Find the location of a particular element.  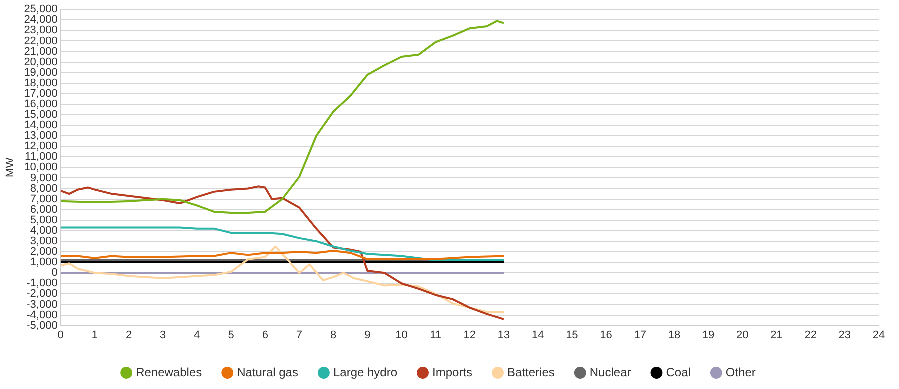

y-tick-label: 20,000 is located at coordinates (41, 62).